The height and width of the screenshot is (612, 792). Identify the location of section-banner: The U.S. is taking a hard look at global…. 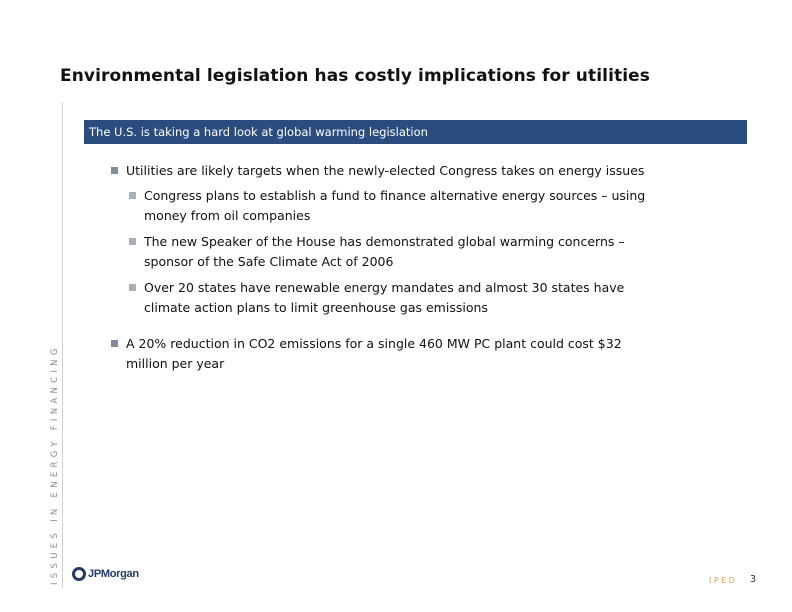
(415, 132).